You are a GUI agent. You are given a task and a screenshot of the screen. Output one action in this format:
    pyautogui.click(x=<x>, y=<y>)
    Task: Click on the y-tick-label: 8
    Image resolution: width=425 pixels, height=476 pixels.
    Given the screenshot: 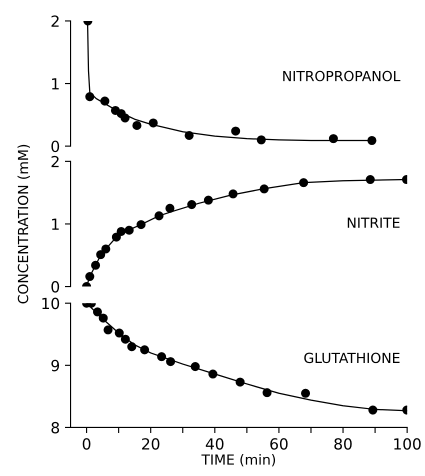 What is the action you would take?
    pyautogui.click(x=55, y=428)
    